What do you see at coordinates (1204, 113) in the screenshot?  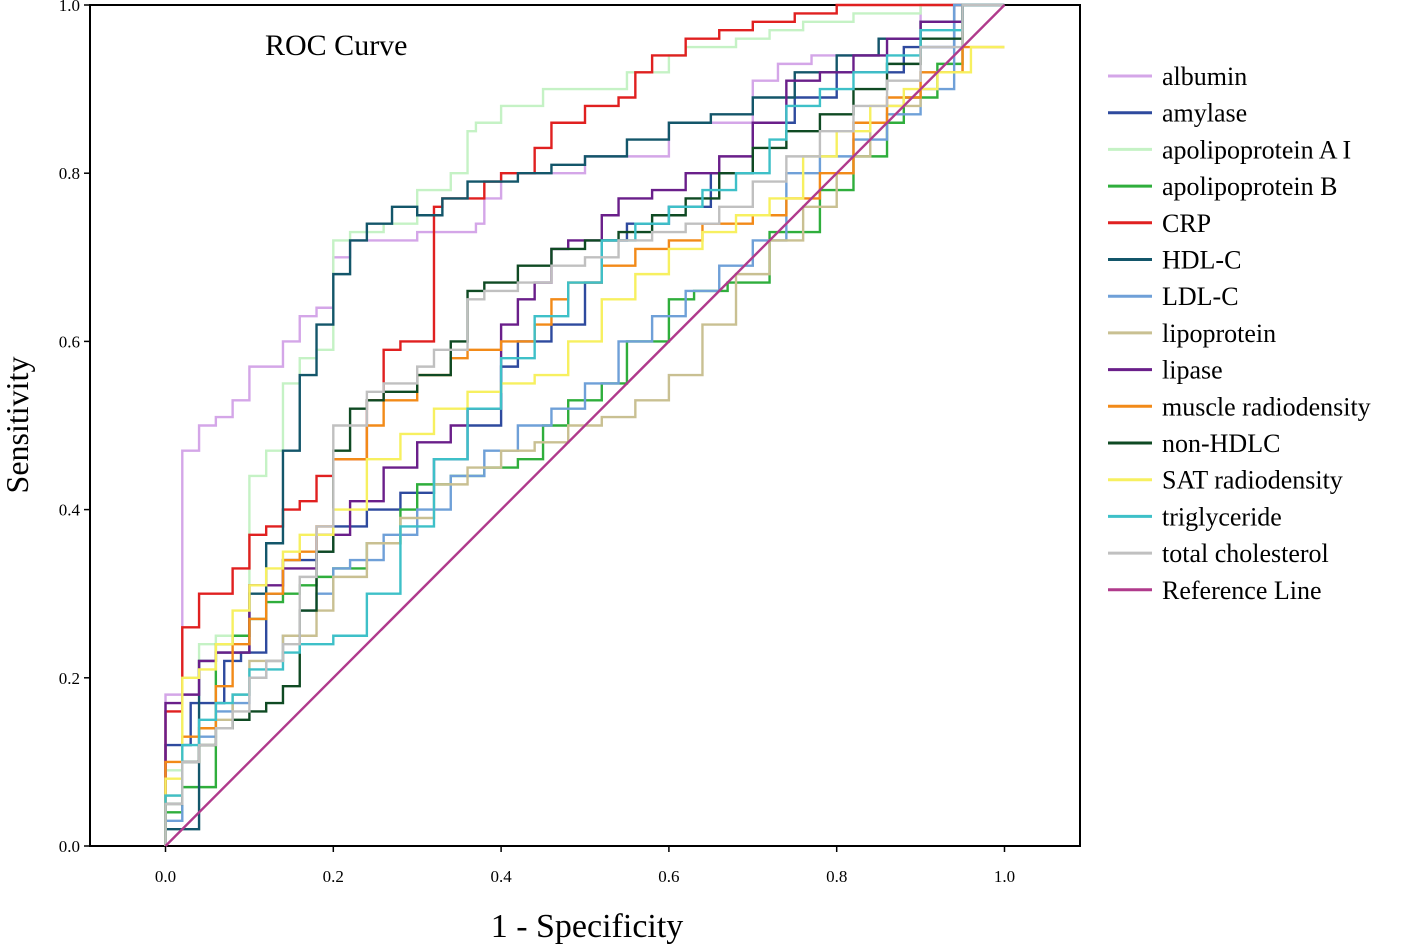 I see `legend-label-amylase: amylase` at bounding box center [1204, 113].